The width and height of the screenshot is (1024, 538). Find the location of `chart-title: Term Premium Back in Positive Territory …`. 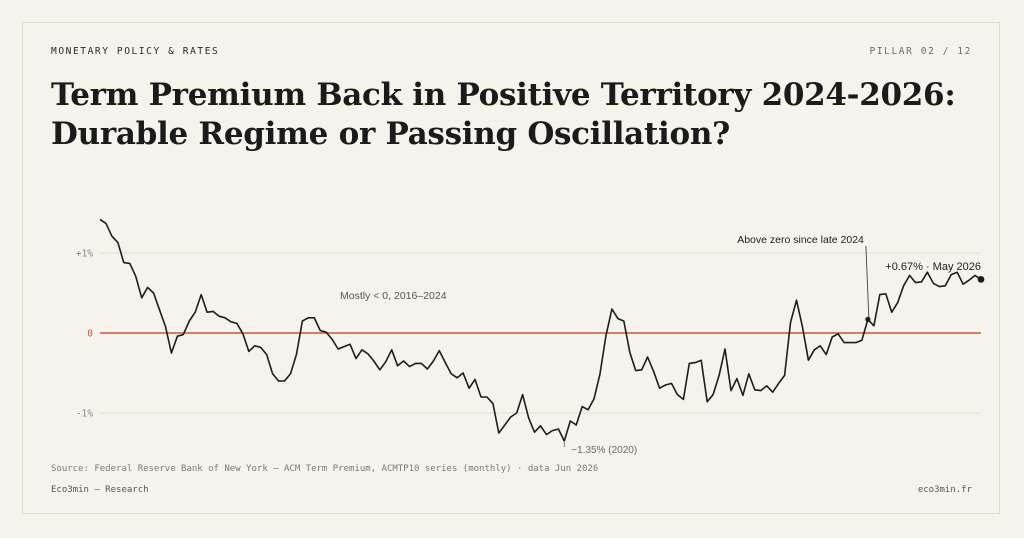

chart-title: Term Premium Back in Positive Territory … is located at coordinates (503, 114).